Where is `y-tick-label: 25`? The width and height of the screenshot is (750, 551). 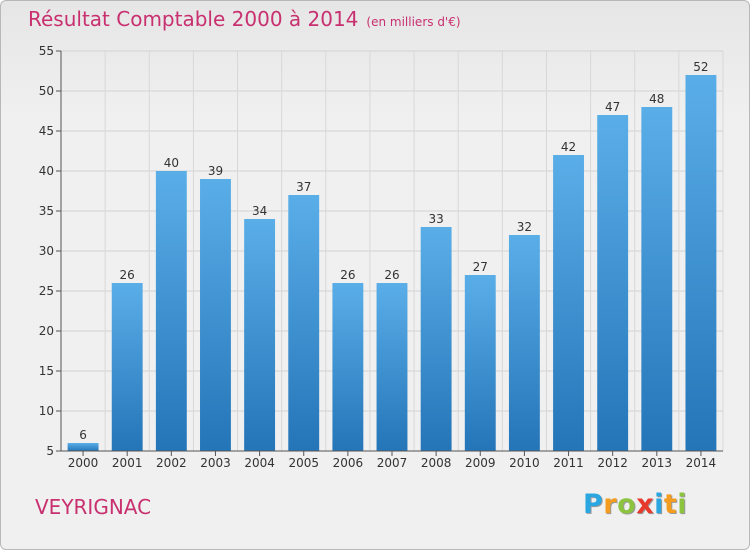
y-tick-label: 25 is located at coordinates (46, 291).